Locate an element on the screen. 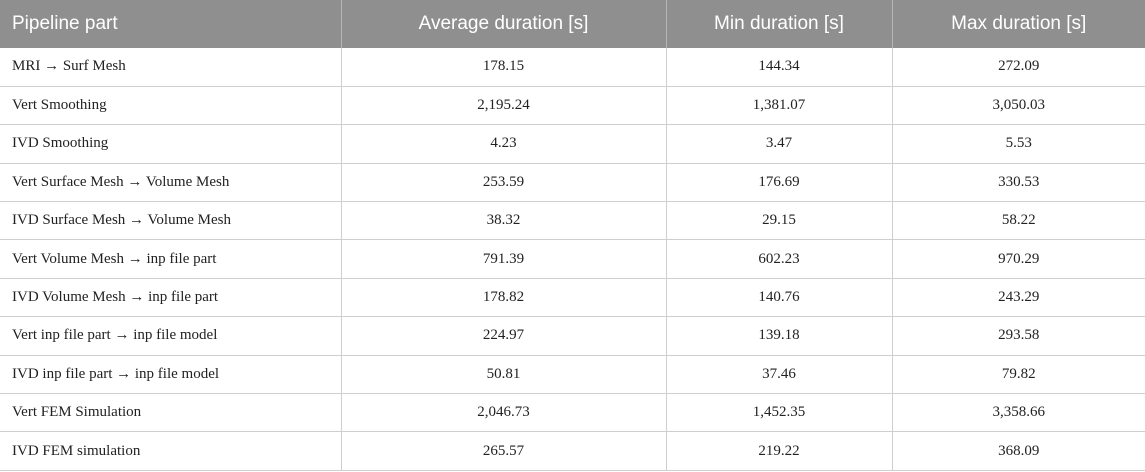 The width and height of the screenshot is (1145, 472). cell-max: 79.82 is located at coordinates (1018, 375).